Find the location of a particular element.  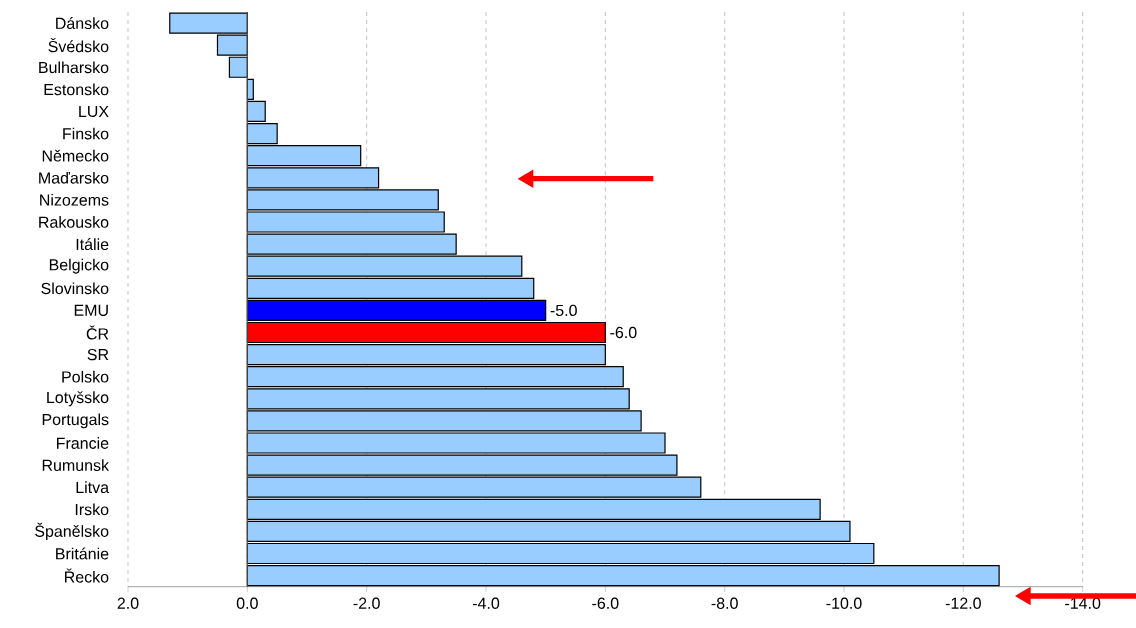

y-tick-label: Belgicko is located at coordinates (79, 266).